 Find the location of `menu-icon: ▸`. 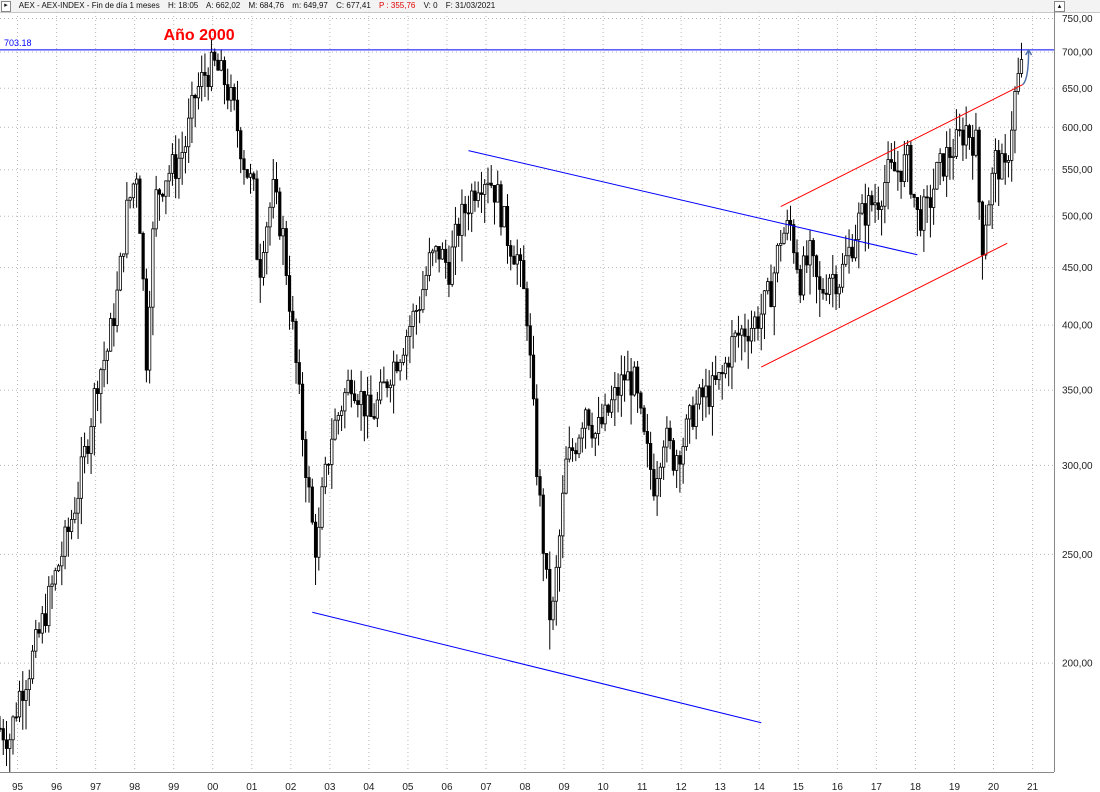

menu-icon: ▸ is located at coordinates (6, 6).